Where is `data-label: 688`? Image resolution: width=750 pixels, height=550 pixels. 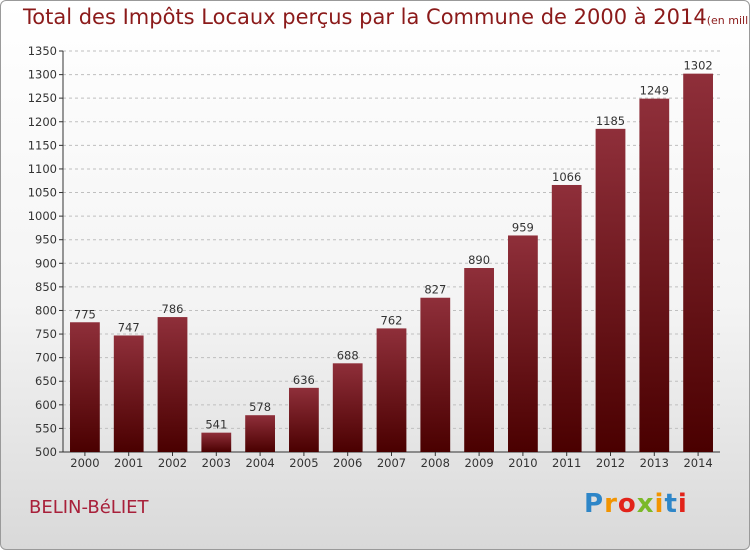 data-label: 688 is located at coordinates (348, 355).